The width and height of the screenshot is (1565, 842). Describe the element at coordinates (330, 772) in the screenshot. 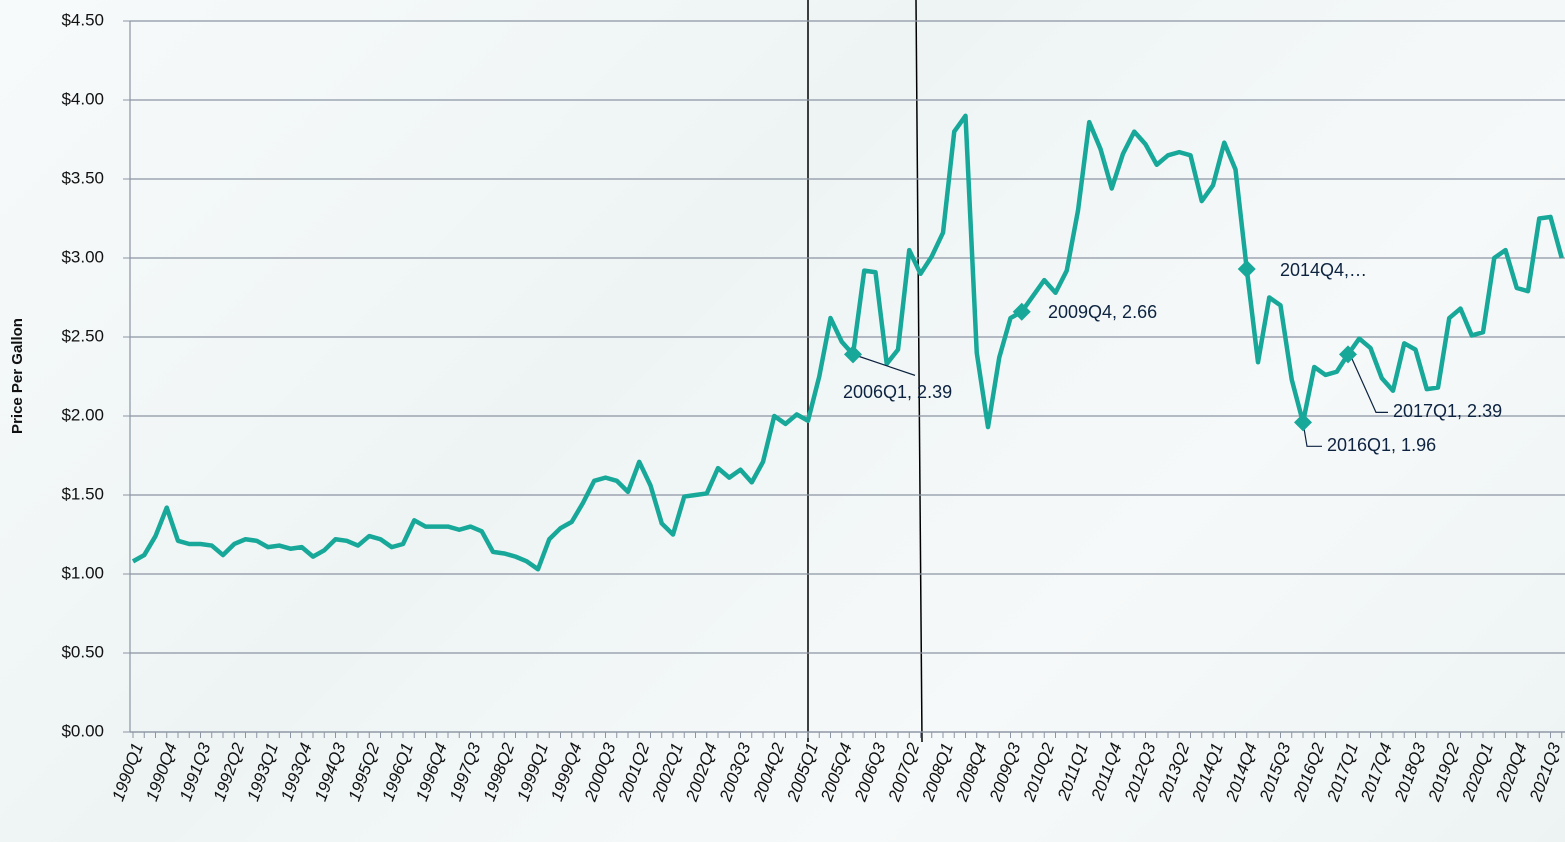

I see `x-tick-label: 1994Q3` at that location.